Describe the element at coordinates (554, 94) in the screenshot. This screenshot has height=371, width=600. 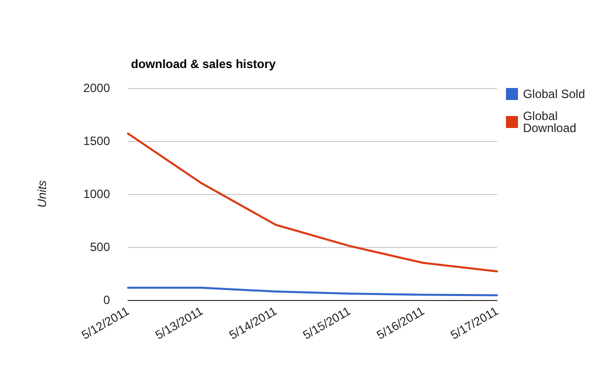
I see `legend-label: Global Sold` at that location.